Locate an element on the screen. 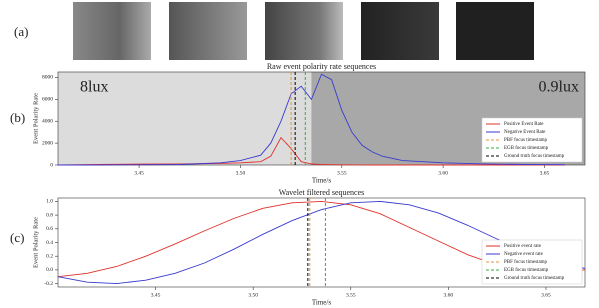 Image resolution: width=599 pixels, height=308 pixels. chart-title: Wavelet filtered sequences is located at coordinates (322, 192).